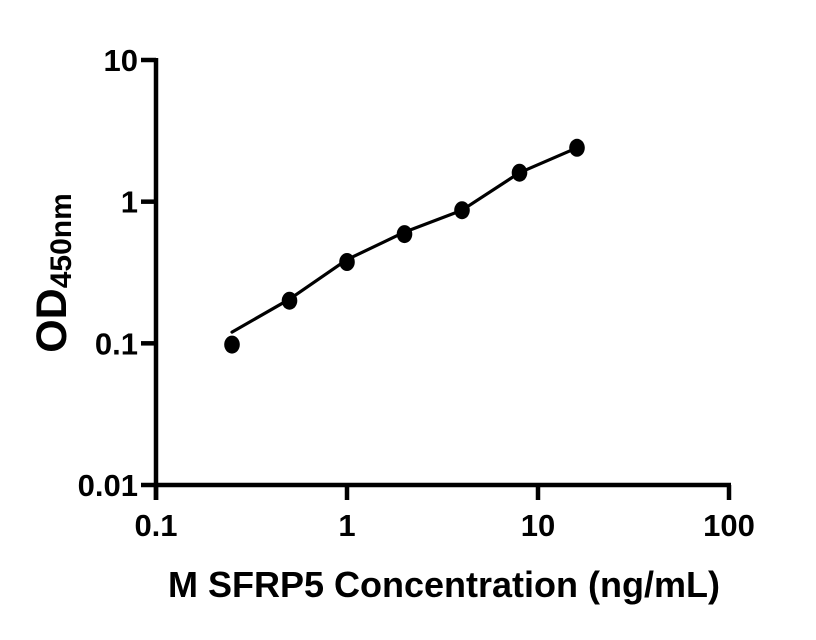 The height and width of the screenshot is (640, 816). What do you see at coordinates (155, 525) in the screenshot?
I see `x-tick-label: 0.1` at bounding box center [155, 525].